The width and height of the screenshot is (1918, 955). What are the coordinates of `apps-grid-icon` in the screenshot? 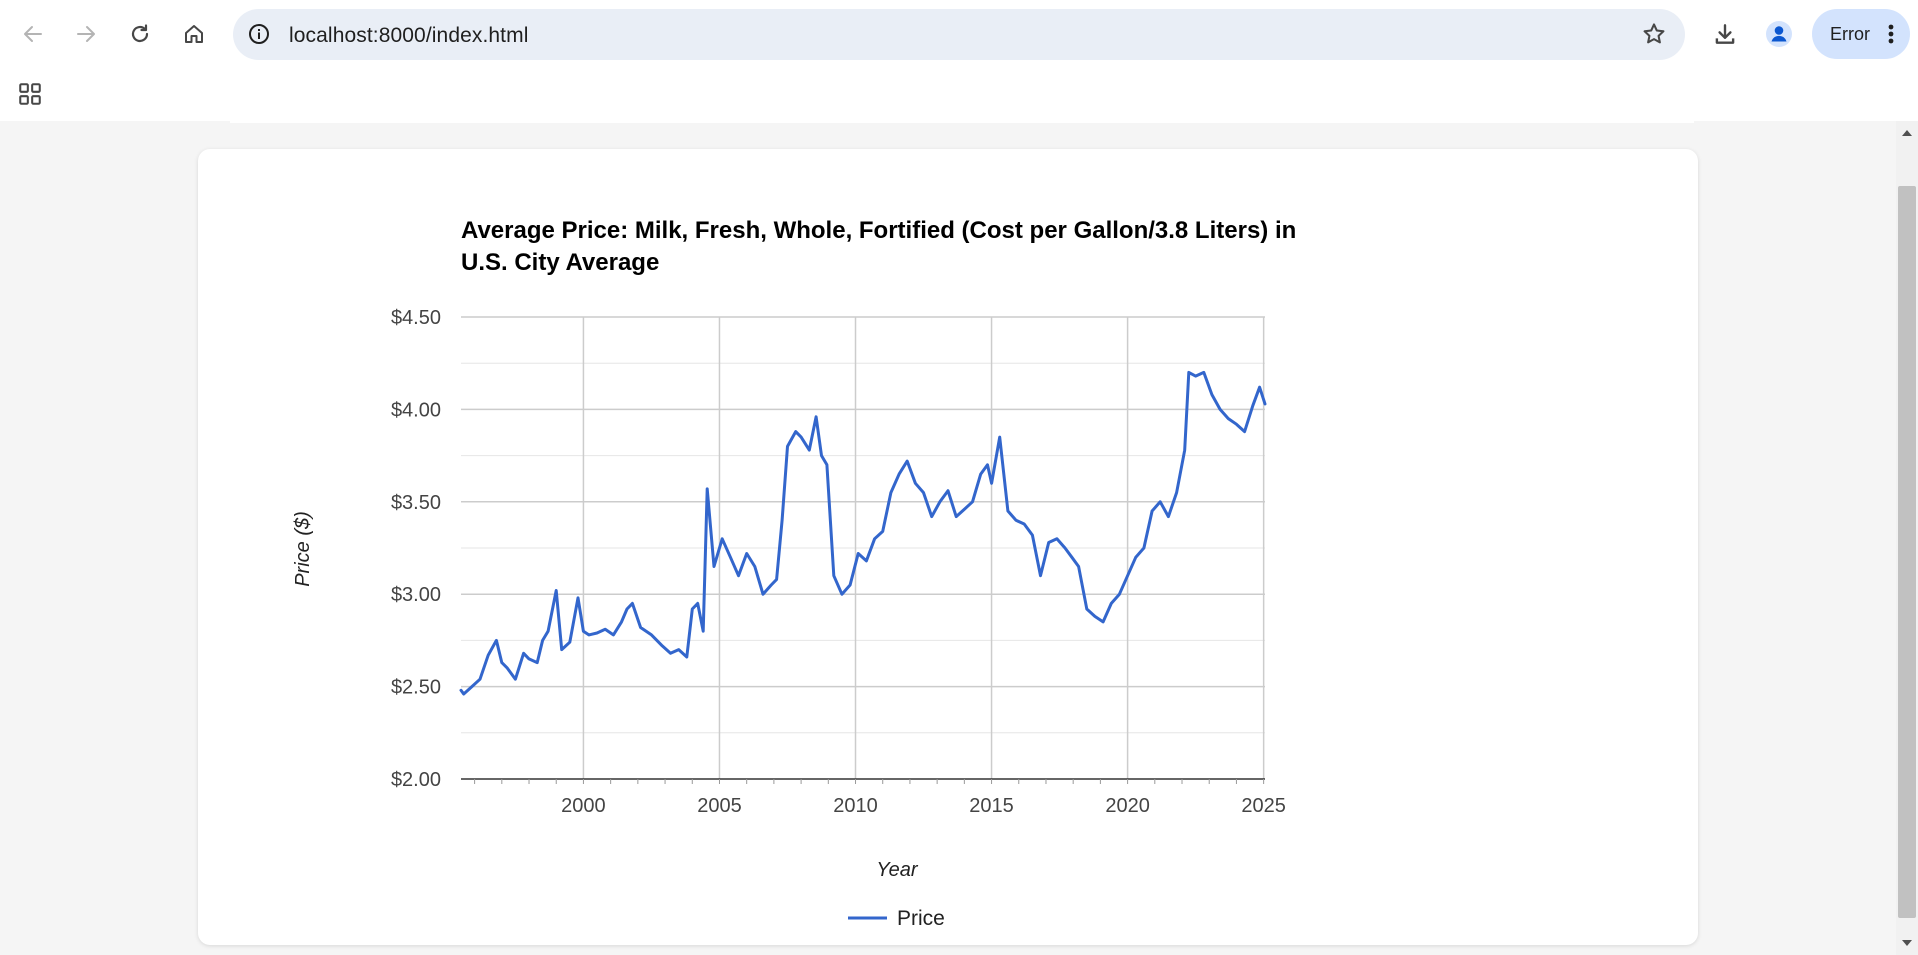 It's located at (30, 94).